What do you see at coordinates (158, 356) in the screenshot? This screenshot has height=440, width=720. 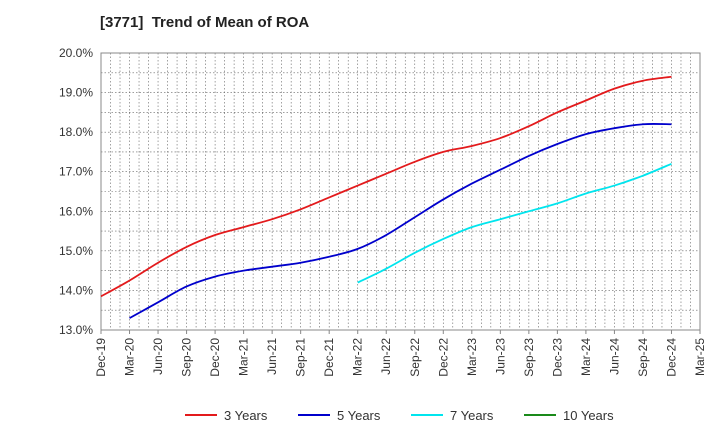 I see `x-tick-label: Jun-20` at bounding box center [158, 356].